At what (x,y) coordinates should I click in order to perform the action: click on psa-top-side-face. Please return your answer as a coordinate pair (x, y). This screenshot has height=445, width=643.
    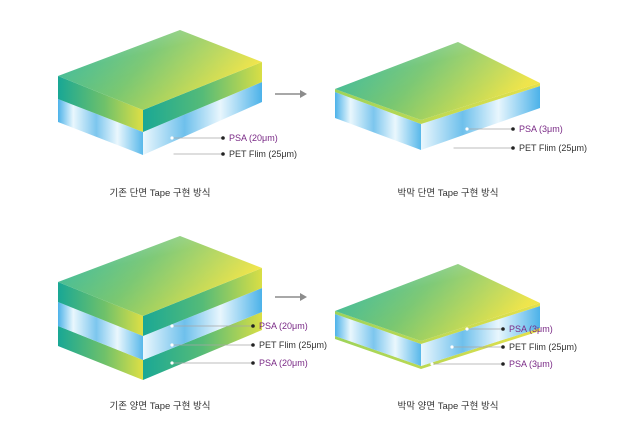
    Looking at the image, I should click on (202, 302).